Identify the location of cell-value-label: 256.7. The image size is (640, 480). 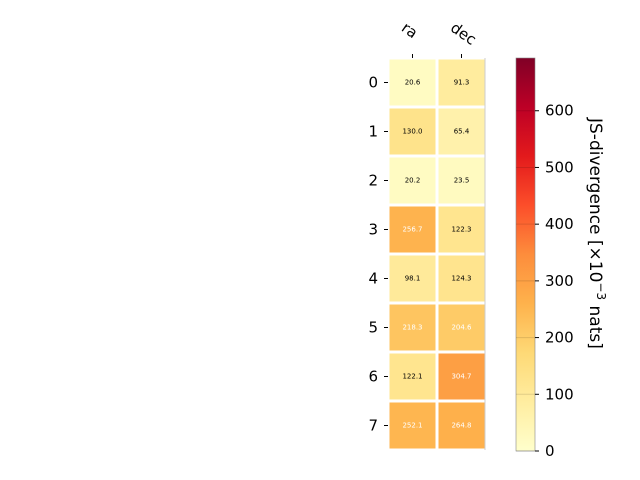
(412, 230).